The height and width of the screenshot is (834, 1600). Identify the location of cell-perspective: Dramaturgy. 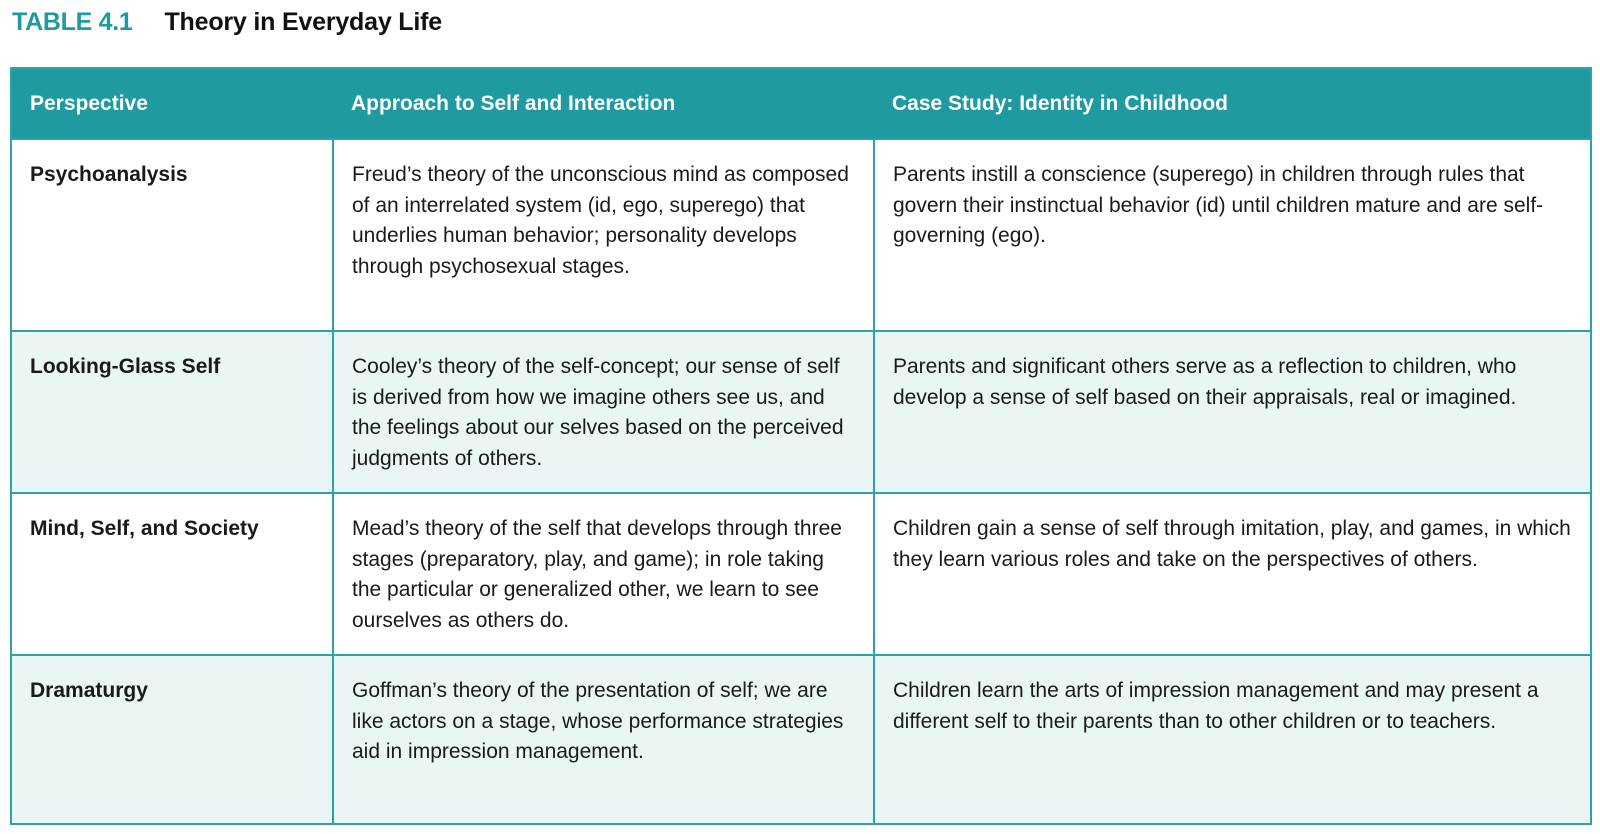
(172, 738).